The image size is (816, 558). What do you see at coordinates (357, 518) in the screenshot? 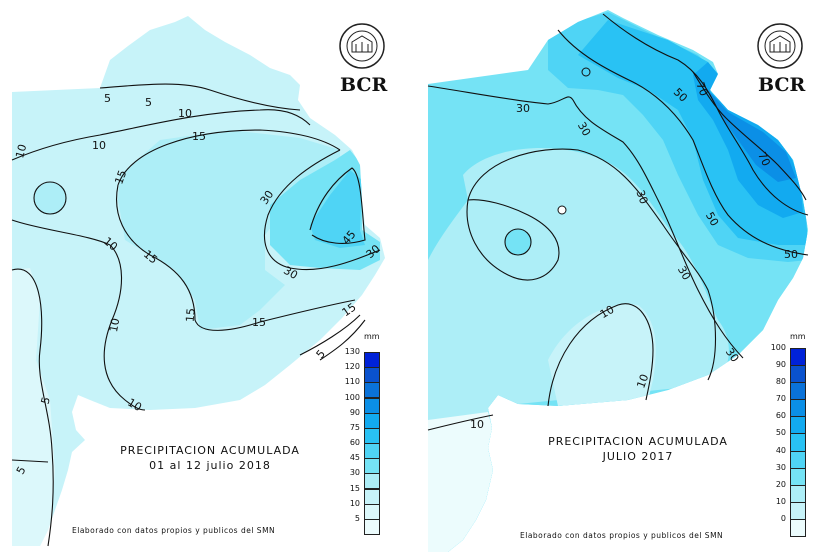
I see `legend-tick-label: 5` at bounding box center [357, 518].